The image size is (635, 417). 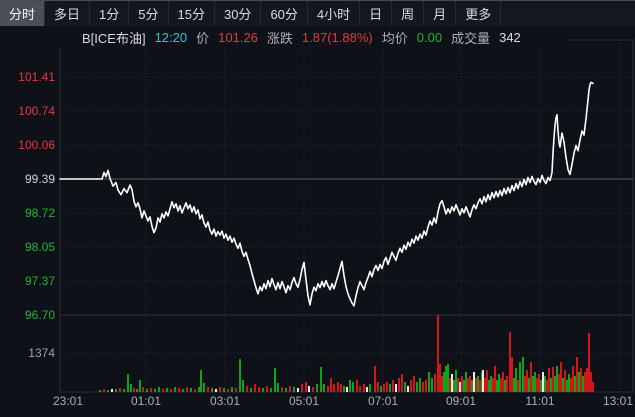 I want to click on volume-axis-label: 1374, so click(x=41, y=353).